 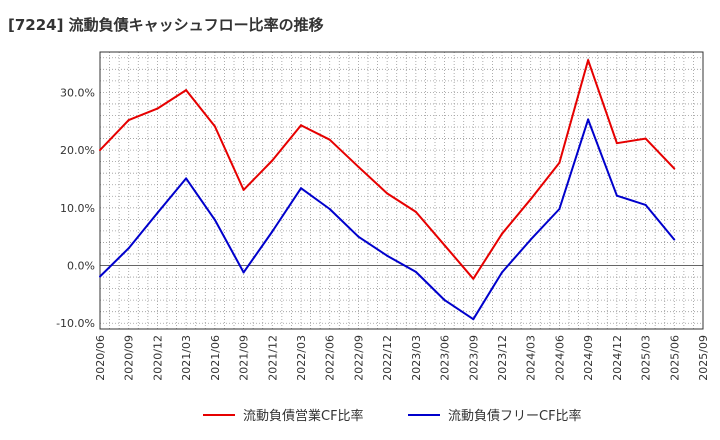 What do you see at coordinates (157, 358) in the screenshot?
I see `x-tick-label: 2020/12` at bounding box center [157, 358].